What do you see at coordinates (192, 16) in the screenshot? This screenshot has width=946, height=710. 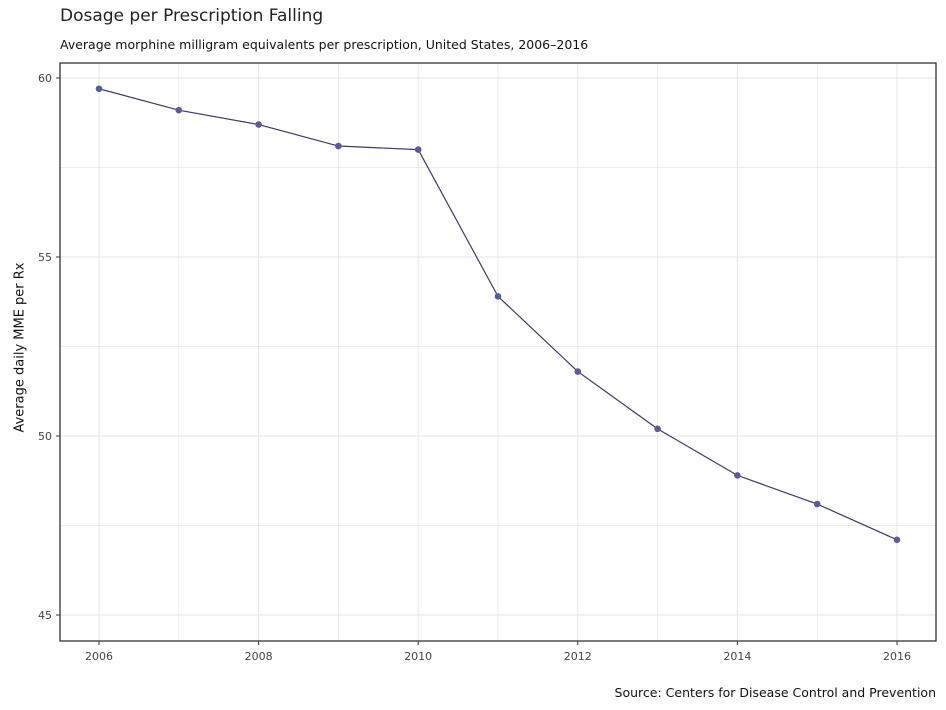 I see `chart-title: Dosage per Prescription Falling` at bounding box center [192, 16].